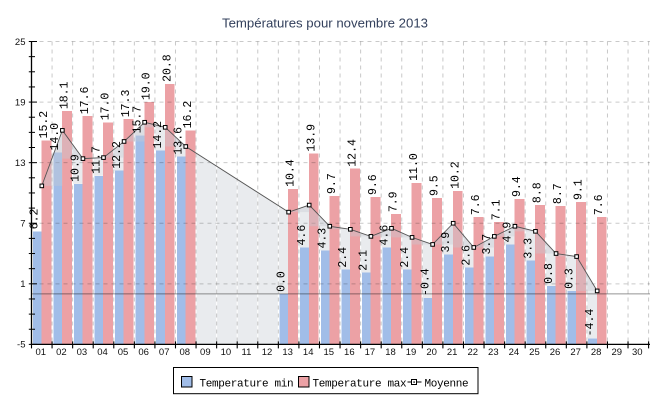  I want to click on svg-text: 3.9, so click(446, 242).